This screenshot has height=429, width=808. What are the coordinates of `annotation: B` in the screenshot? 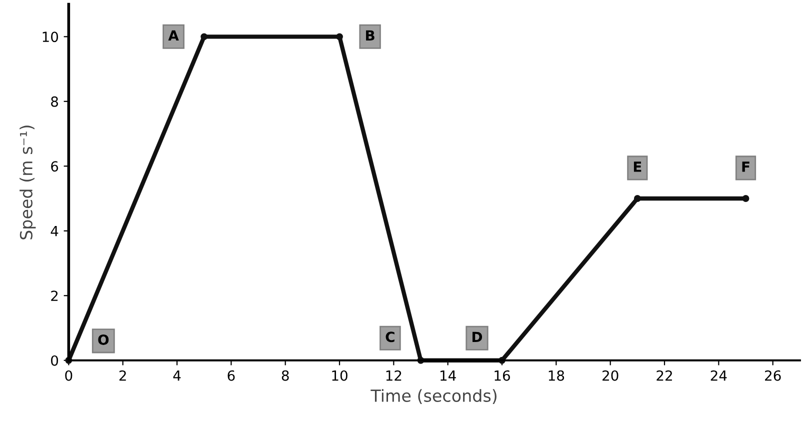 It's located at (370, 35).